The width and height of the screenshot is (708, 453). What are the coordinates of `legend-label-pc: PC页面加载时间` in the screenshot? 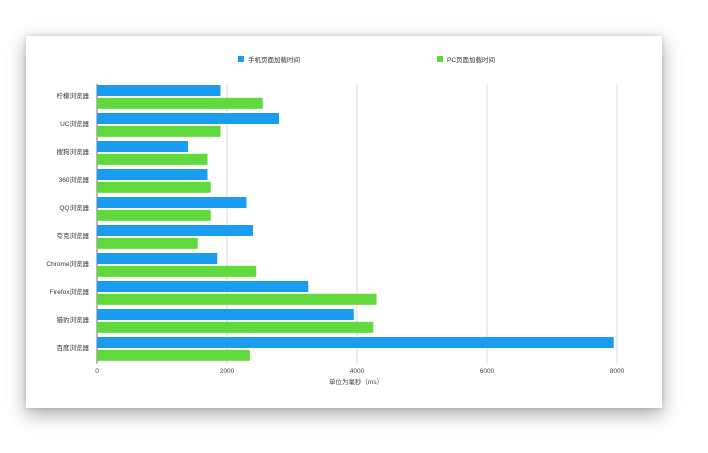 It's located at (471, 59).